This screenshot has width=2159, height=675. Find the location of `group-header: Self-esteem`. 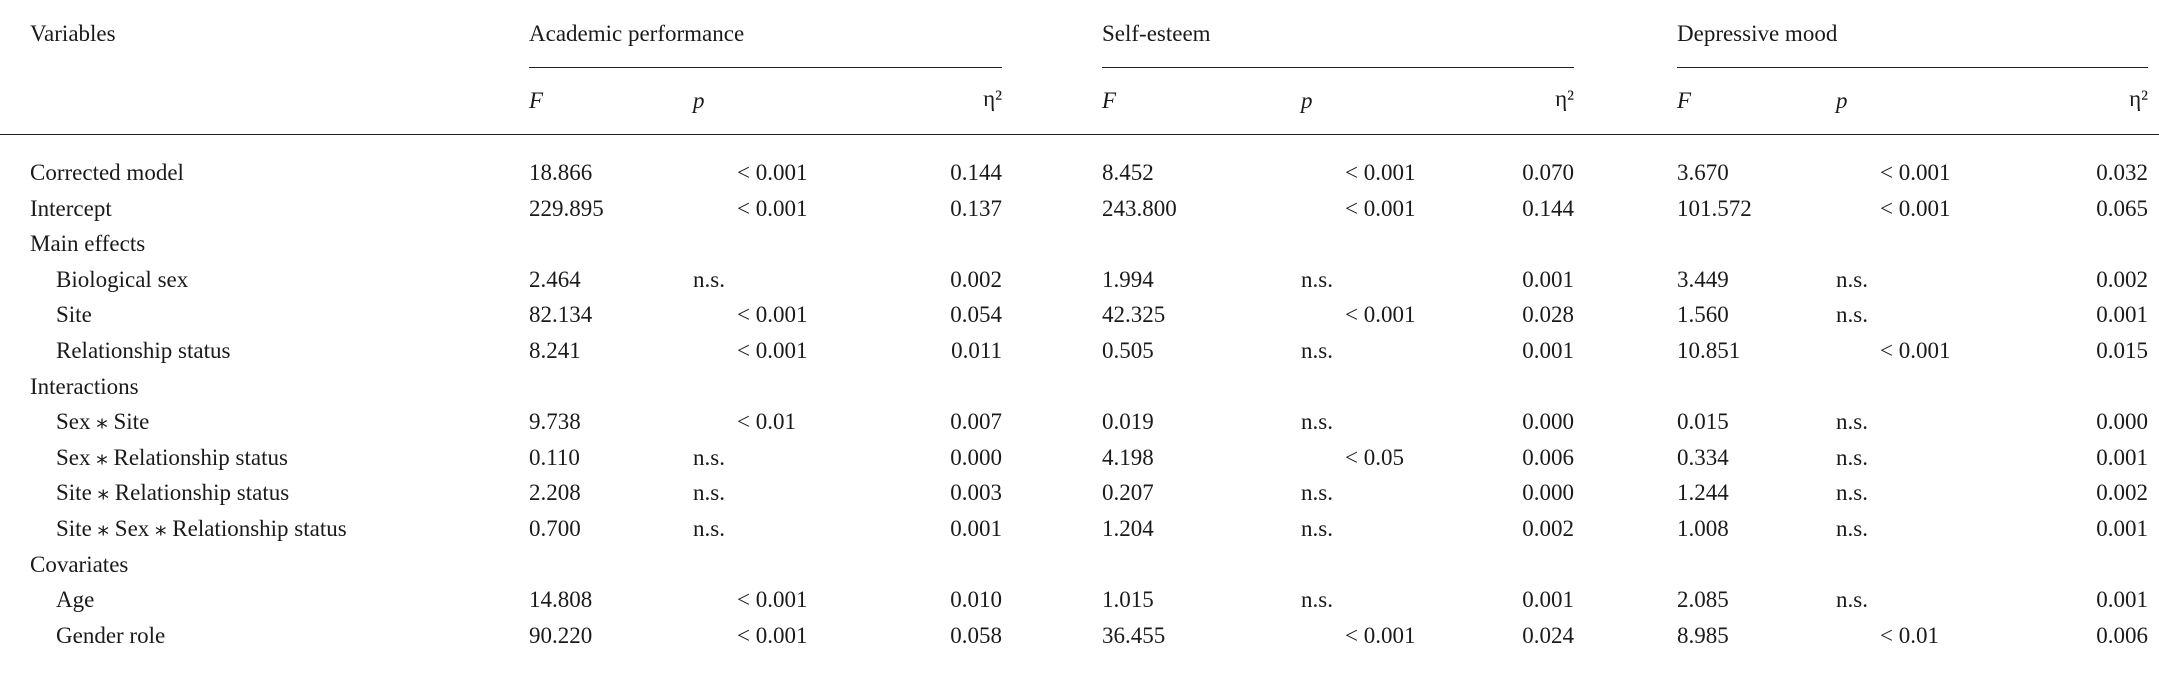

group-header: Self-esteem is located at coordinates (1156, 33).